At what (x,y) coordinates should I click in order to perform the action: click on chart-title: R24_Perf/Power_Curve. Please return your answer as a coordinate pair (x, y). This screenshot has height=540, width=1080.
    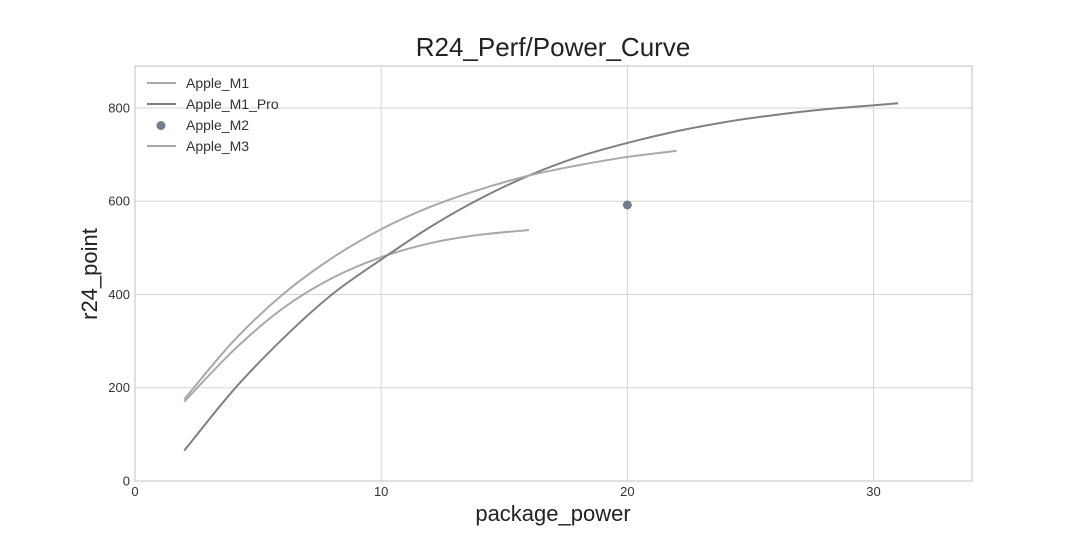
    Looking at the image, I should click on (553, 47).